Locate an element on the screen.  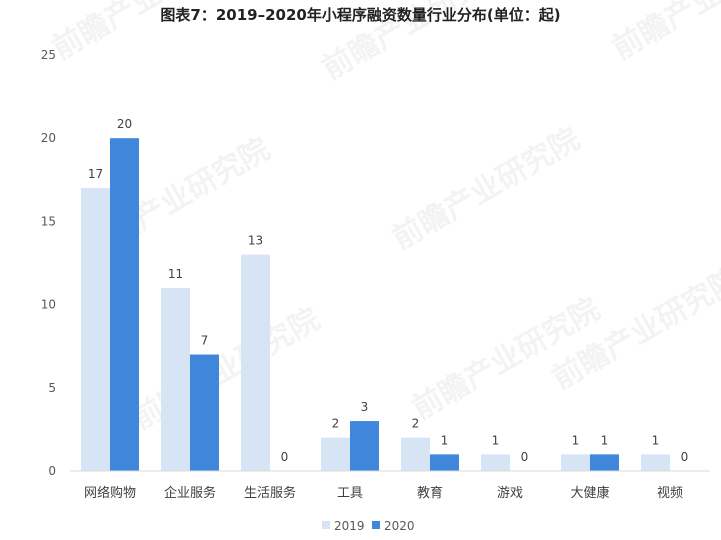
bar-2019-企业服务 is located at coordinates (175, 379).